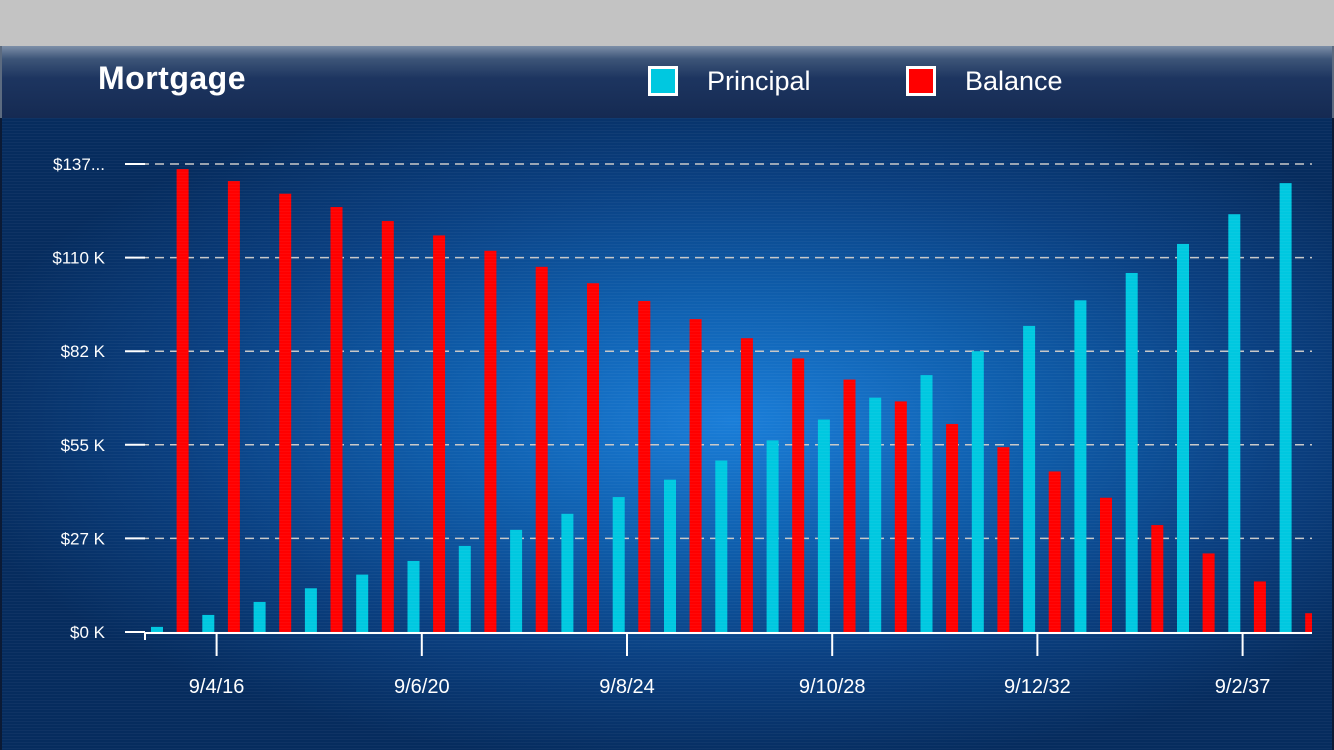 The image size is (1334, 750). I want to click on y-tick-label: $110 K, so click(78, 258).